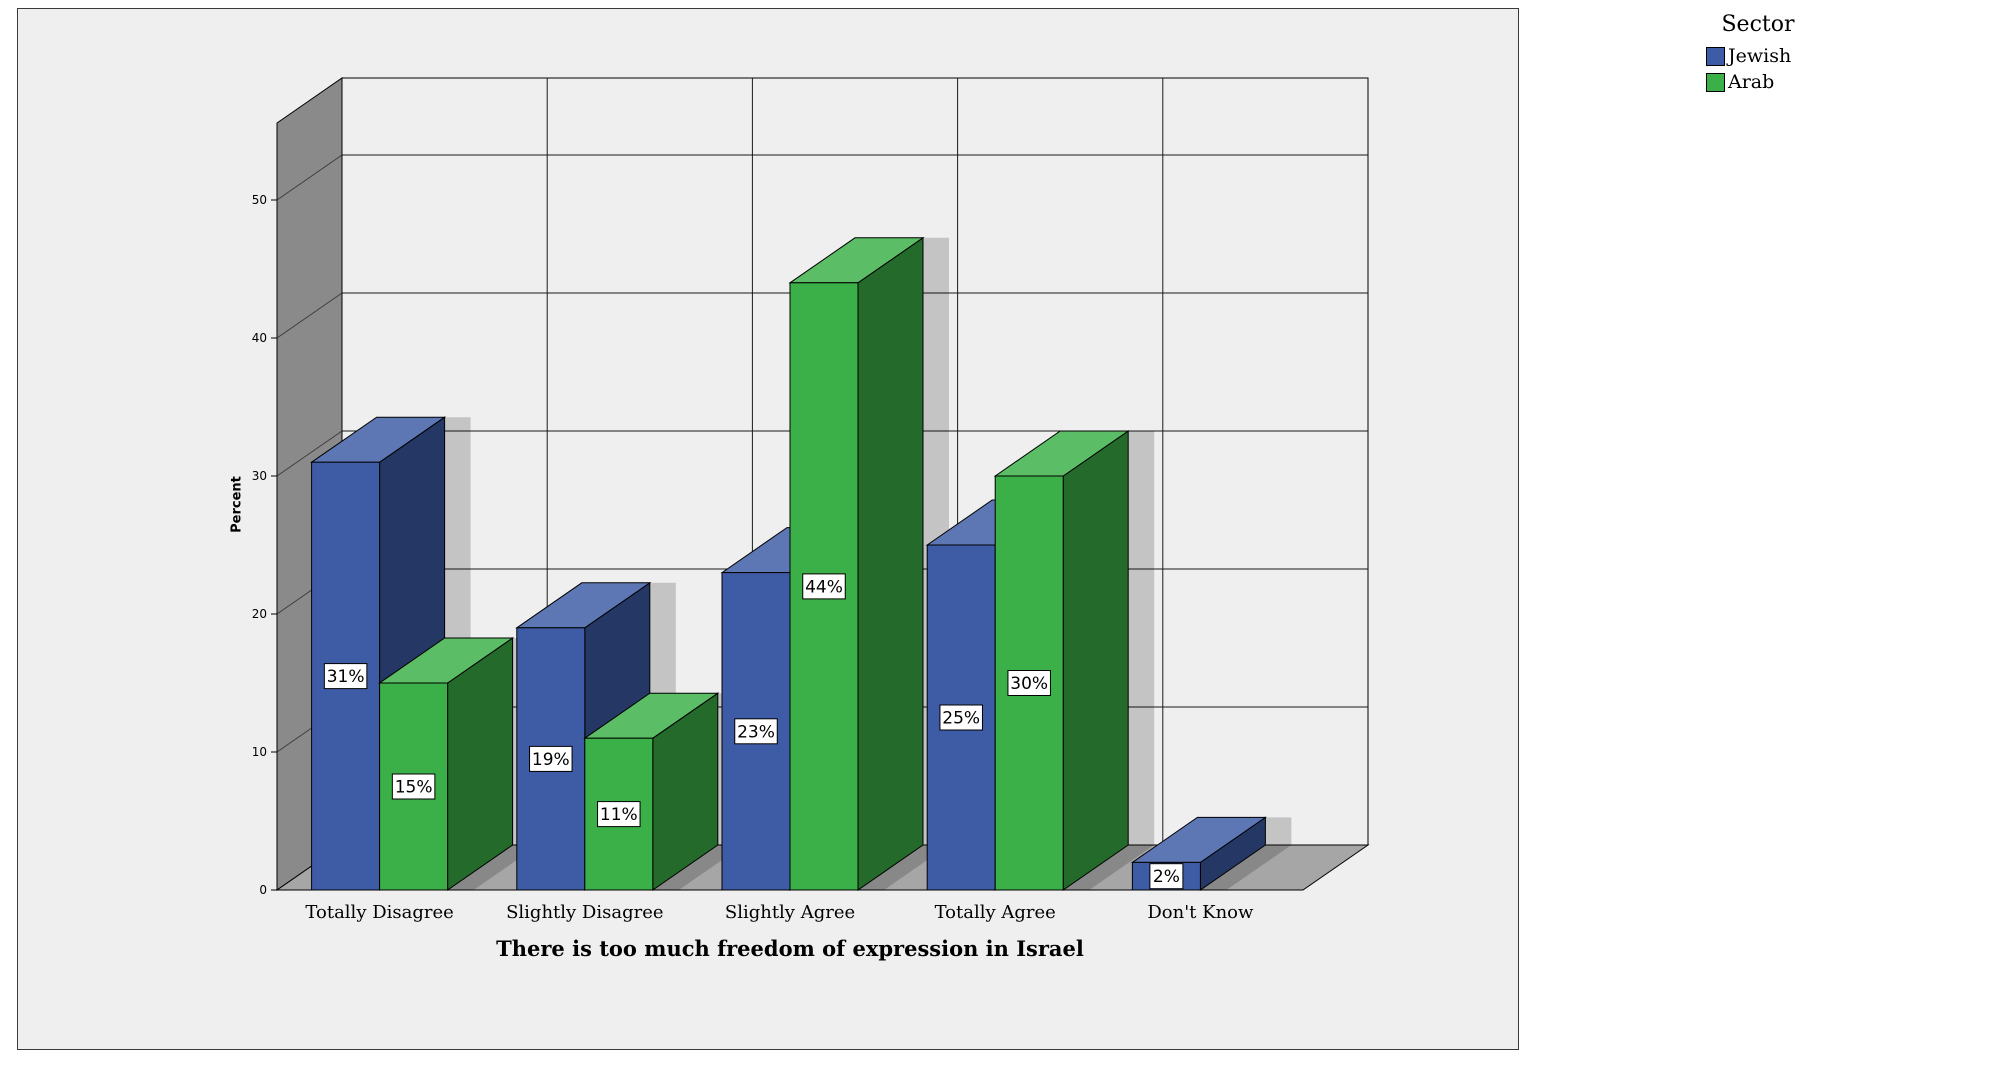  What do you see at coordinates (584, 912) in the screenshot?
I see `category-label: Slightly Disagree` at bounding box center [584, 912].